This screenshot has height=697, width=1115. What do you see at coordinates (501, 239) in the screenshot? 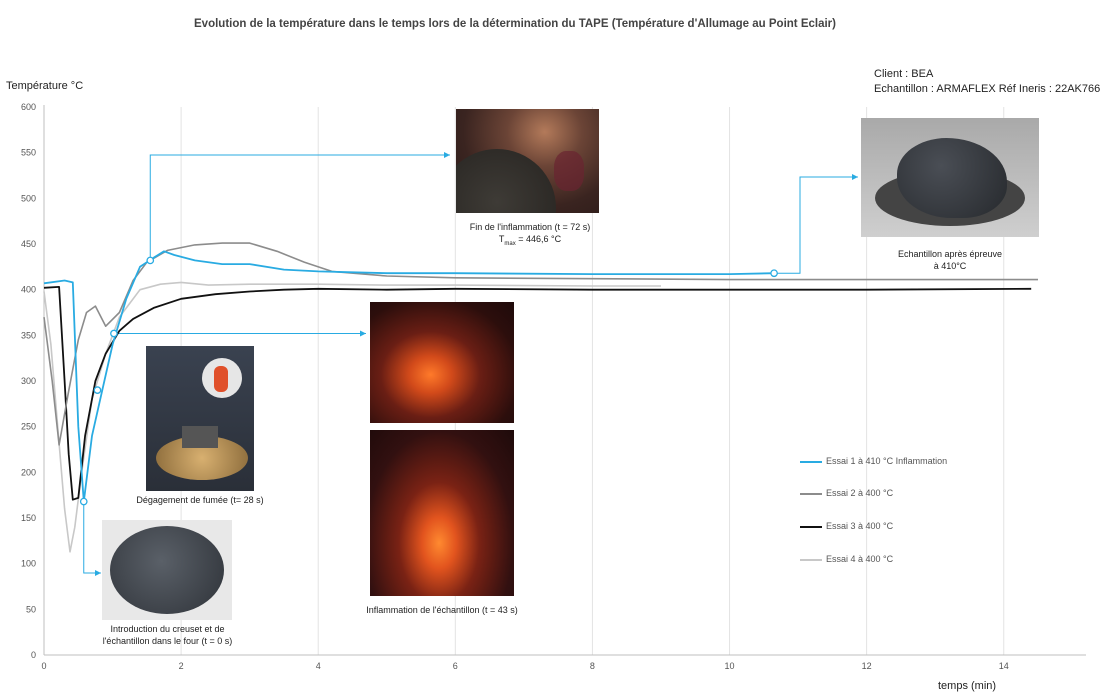
I see `tmax-symbol: T` at bounding box center [501, 239].